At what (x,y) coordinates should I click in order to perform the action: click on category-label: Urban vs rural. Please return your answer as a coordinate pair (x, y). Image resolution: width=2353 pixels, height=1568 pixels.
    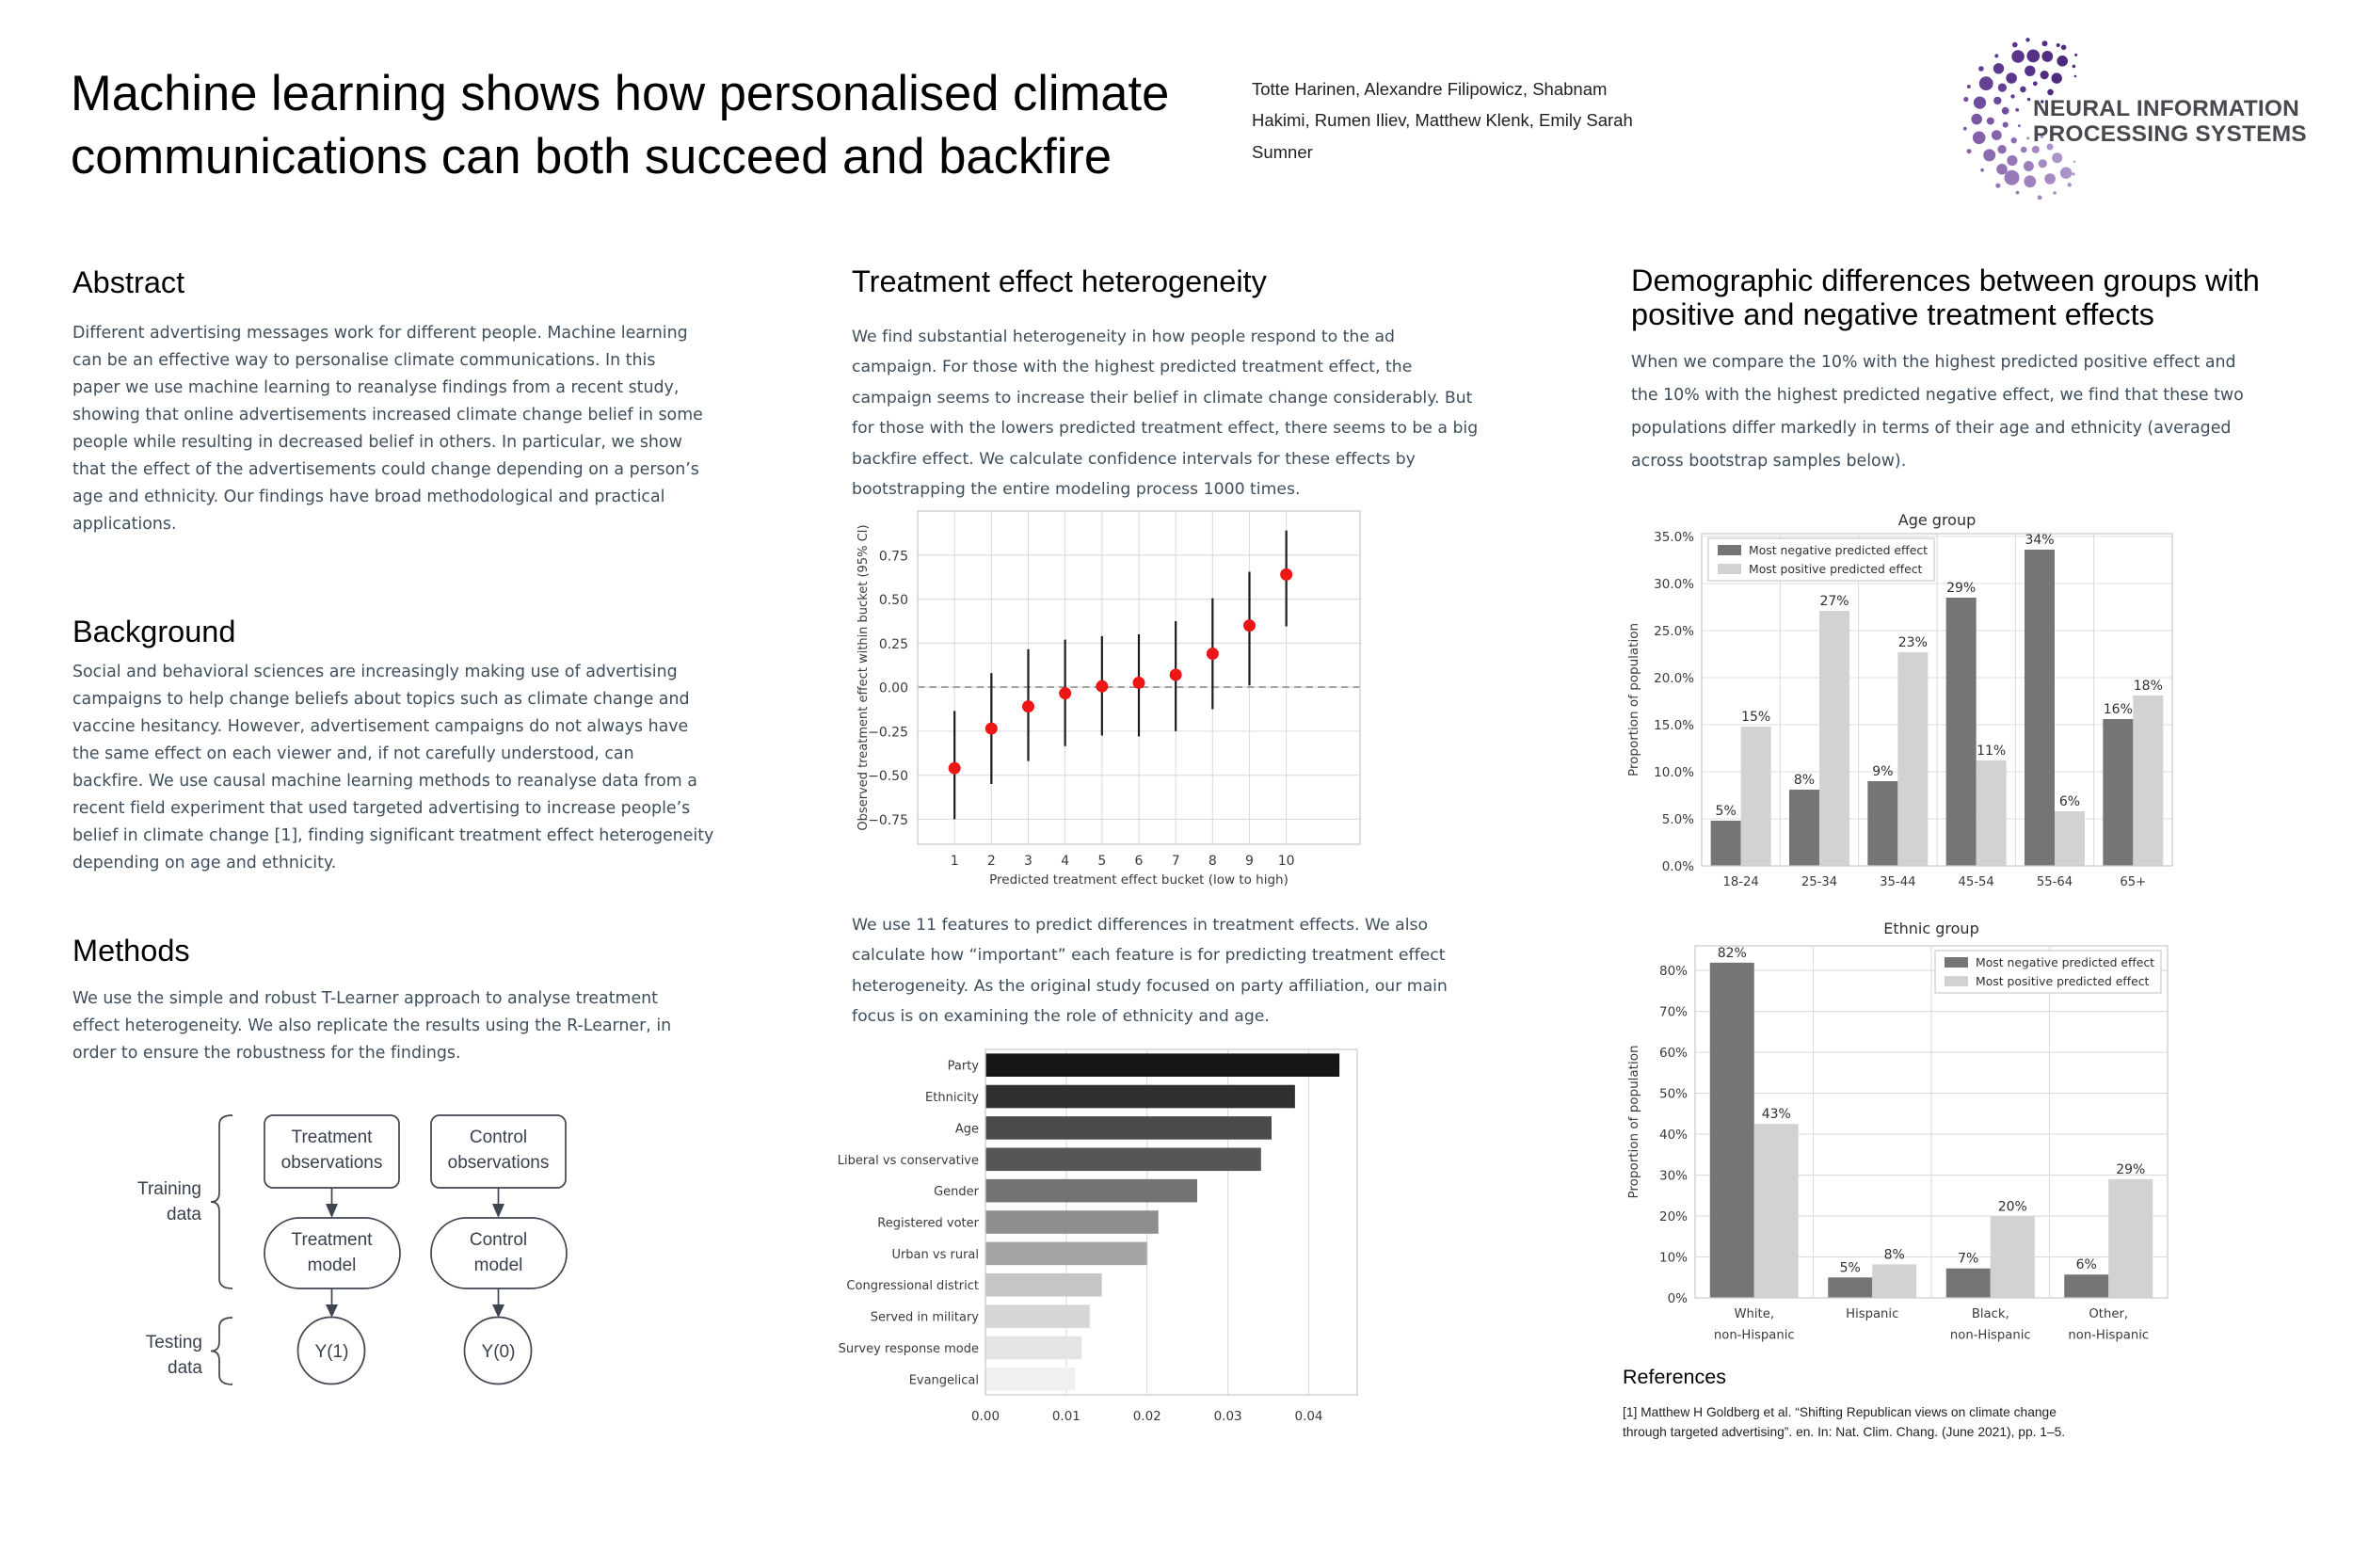
    Looking at the image, I should click on (935, 1255).